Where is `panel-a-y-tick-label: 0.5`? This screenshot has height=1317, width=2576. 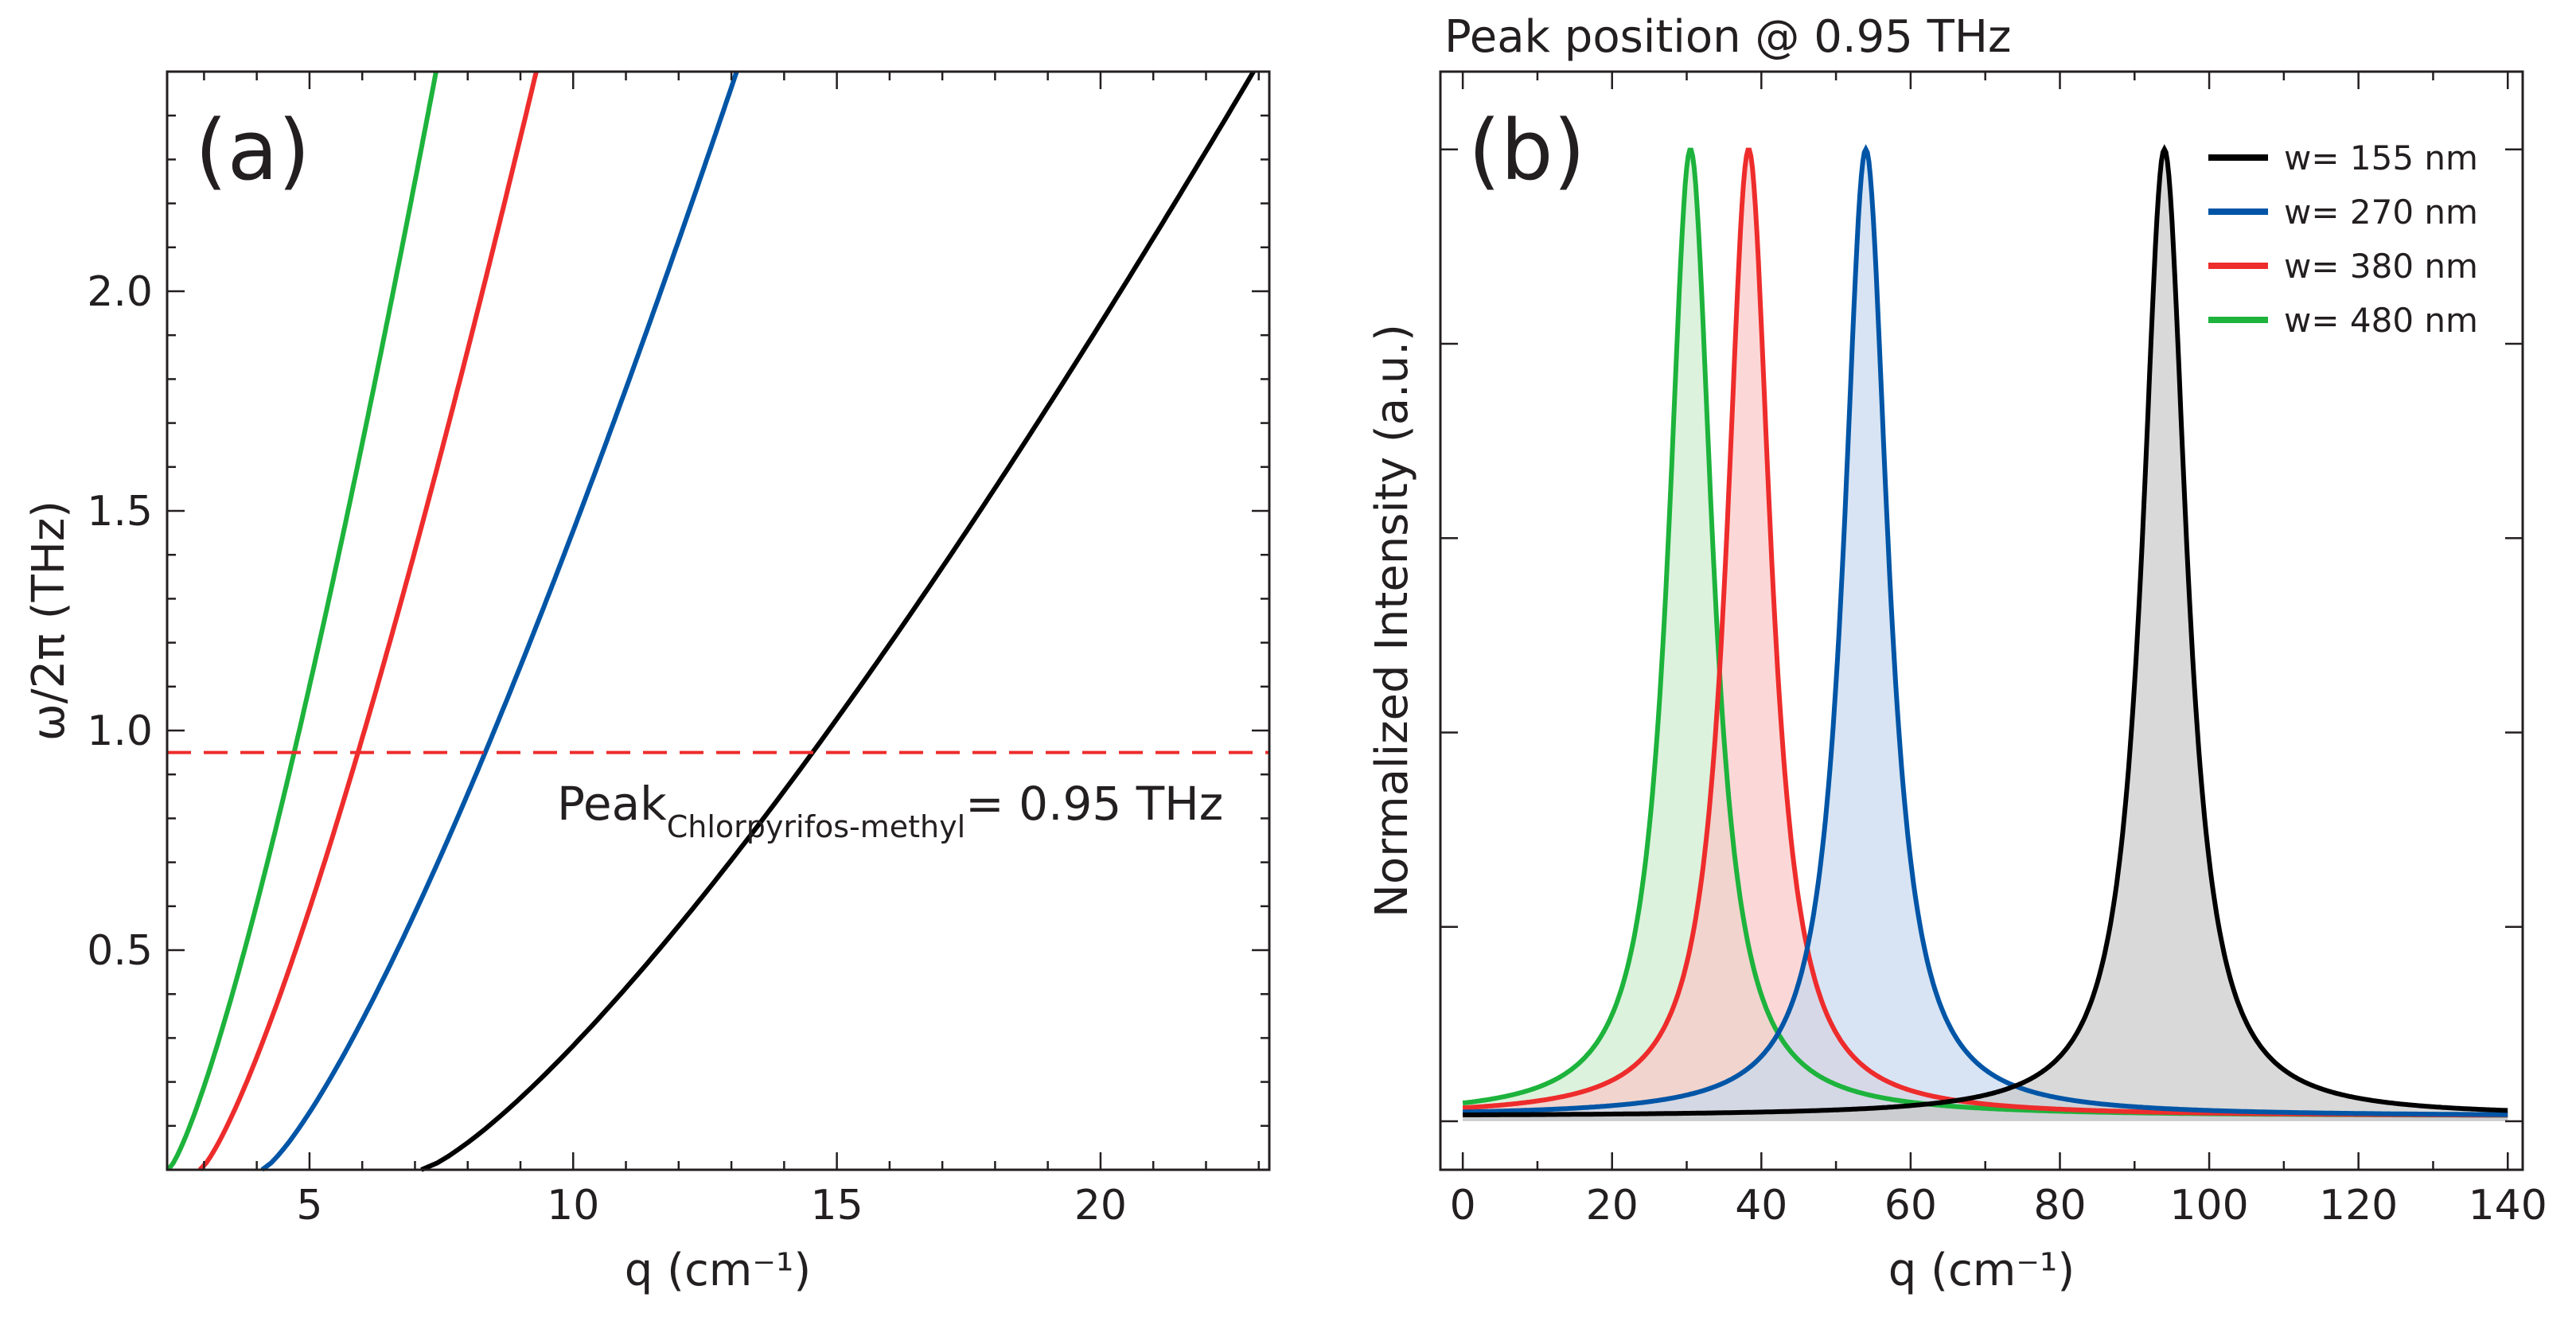
panel-a-y-tick-label: 0.5 is located at coordinates (120, 951).